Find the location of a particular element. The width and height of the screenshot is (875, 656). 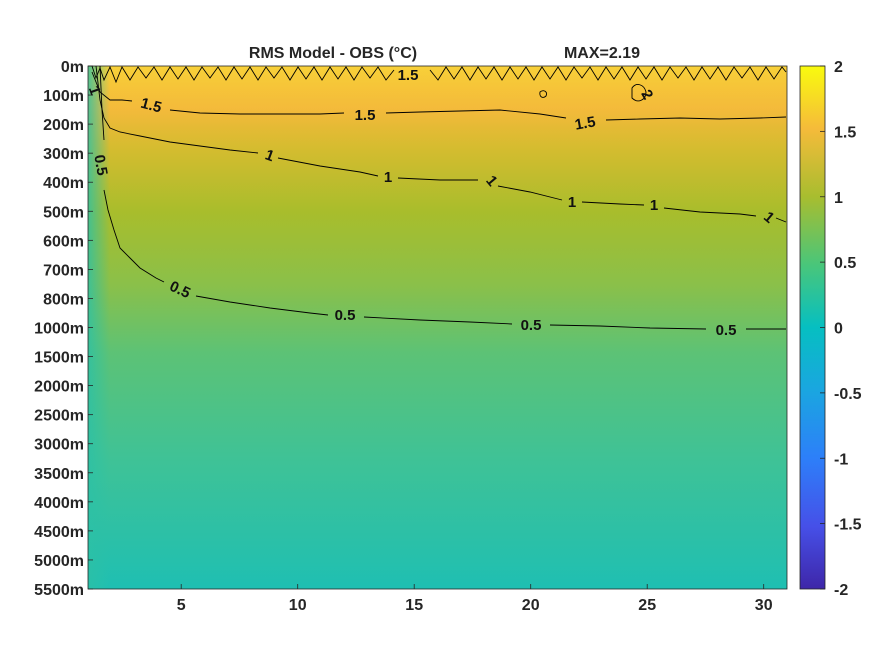

colorbar-tick-label: -0.5 is located at coordinates (848, 394).